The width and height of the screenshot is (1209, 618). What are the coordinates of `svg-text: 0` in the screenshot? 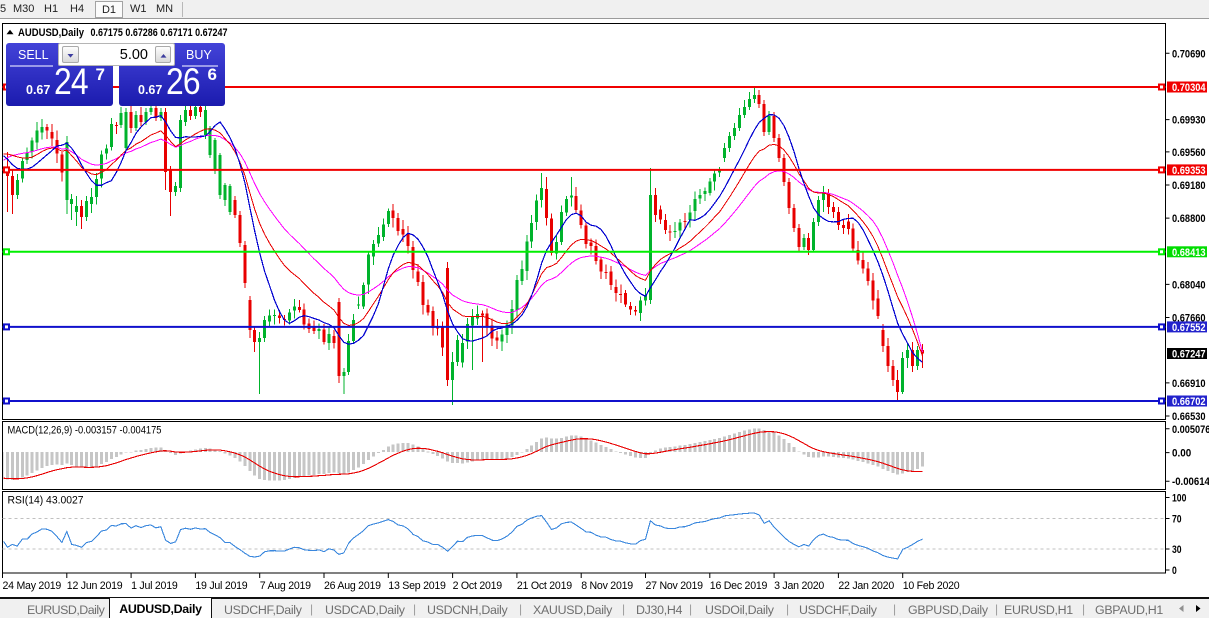 It's located at (1174, 571).